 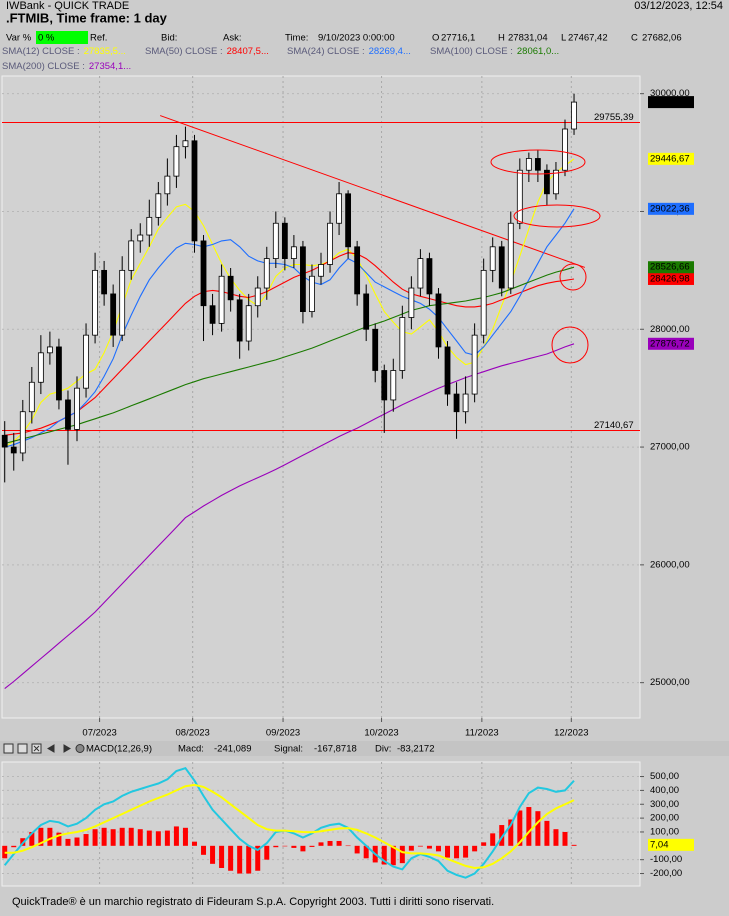 I want to click on y-tick-label: -200,00, so click(x=666, y=873).